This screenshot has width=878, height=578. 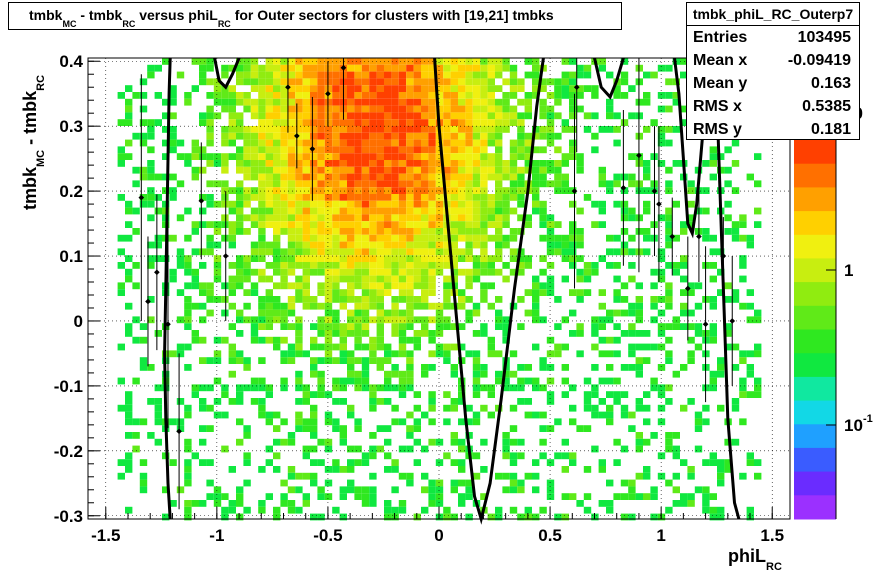 What do you see at coordinates (78, 321) in the screenshot?
I see `y-tick-label: 0` at bounding box center [78, 321].